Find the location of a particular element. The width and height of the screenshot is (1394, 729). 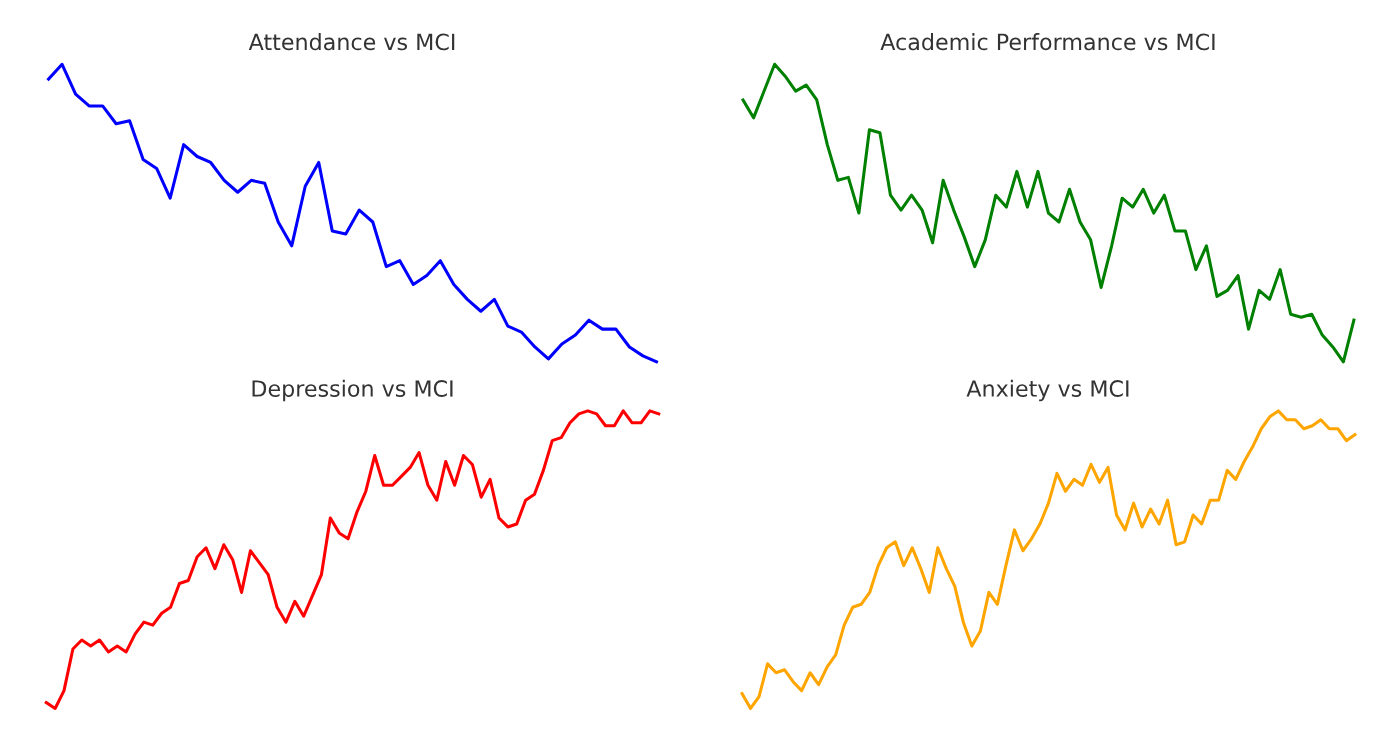

chart-title: Attendance vs MCI is located at coordinates (351, 42).